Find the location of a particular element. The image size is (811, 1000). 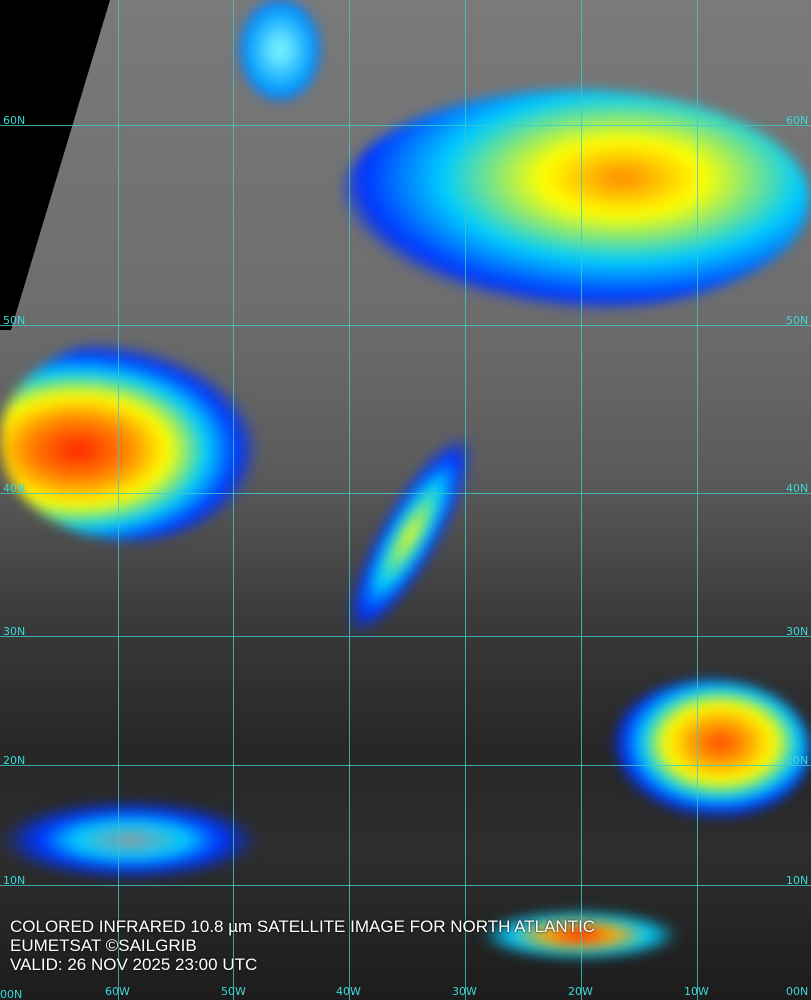

africa-convection is located at coordinates (710, 750).